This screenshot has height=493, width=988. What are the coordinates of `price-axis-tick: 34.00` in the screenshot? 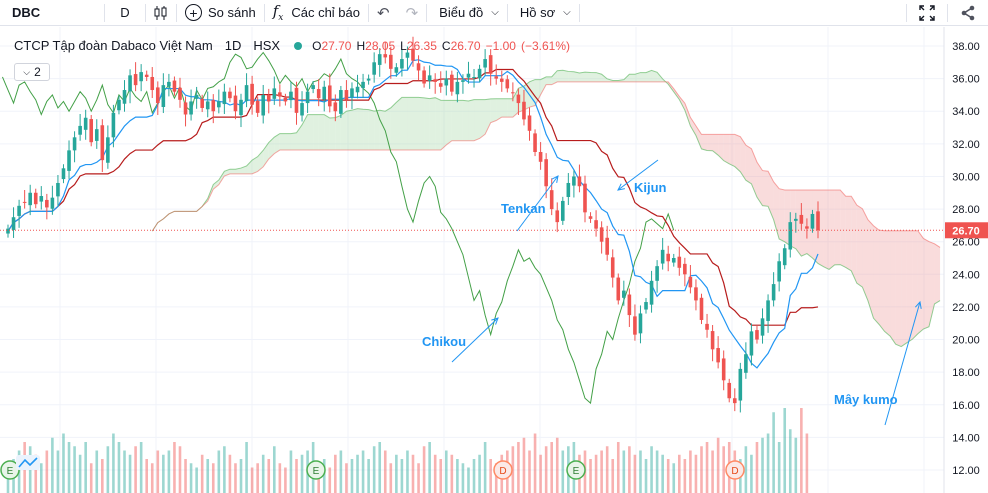 It's located at (966, 112).